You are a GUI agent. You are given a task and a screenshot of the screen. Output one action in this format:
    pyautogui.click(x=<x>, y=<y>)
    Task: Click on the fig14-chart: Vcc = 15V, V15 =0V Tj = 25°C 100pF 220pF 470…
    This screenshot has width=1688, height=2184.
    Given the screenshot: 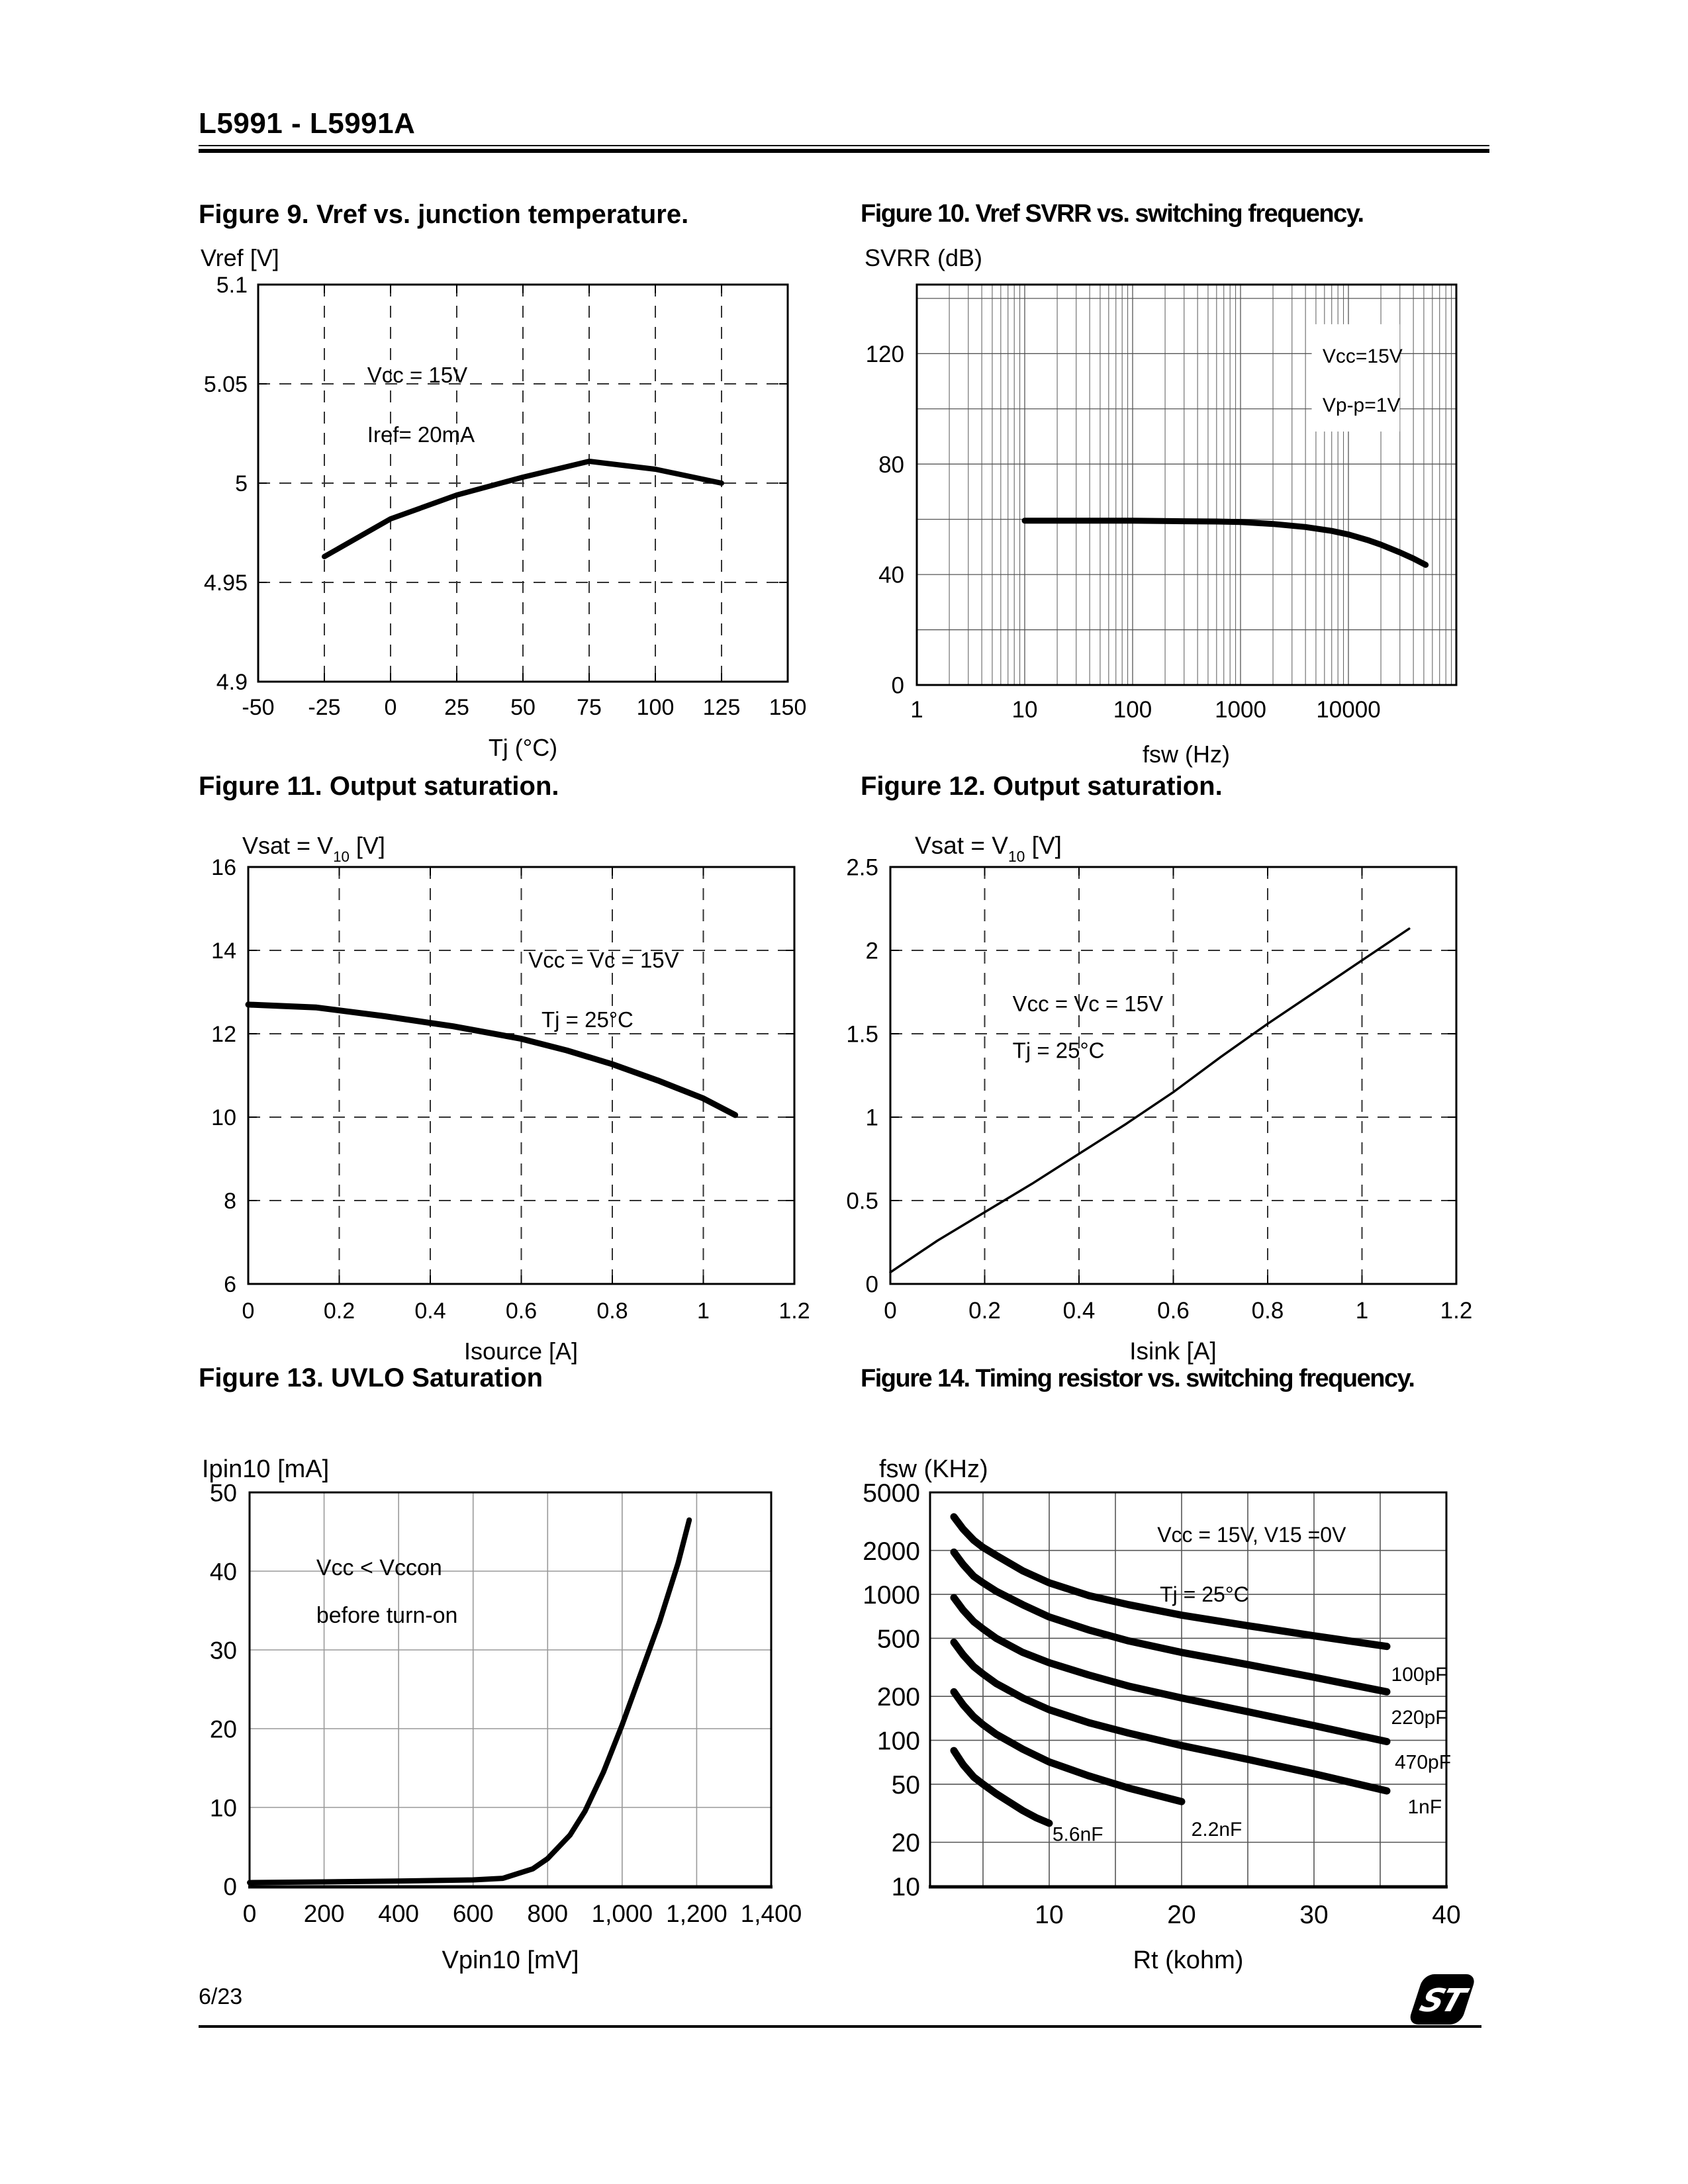 What is the action you would take?
    pyautogui.click(x=1161, y=1715)
    